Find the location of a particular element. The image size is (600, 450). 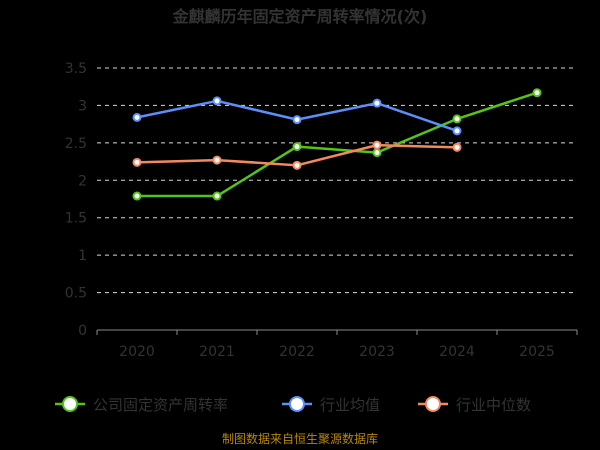

legend-item: 行业均值 is located at coordinates (331, 405).